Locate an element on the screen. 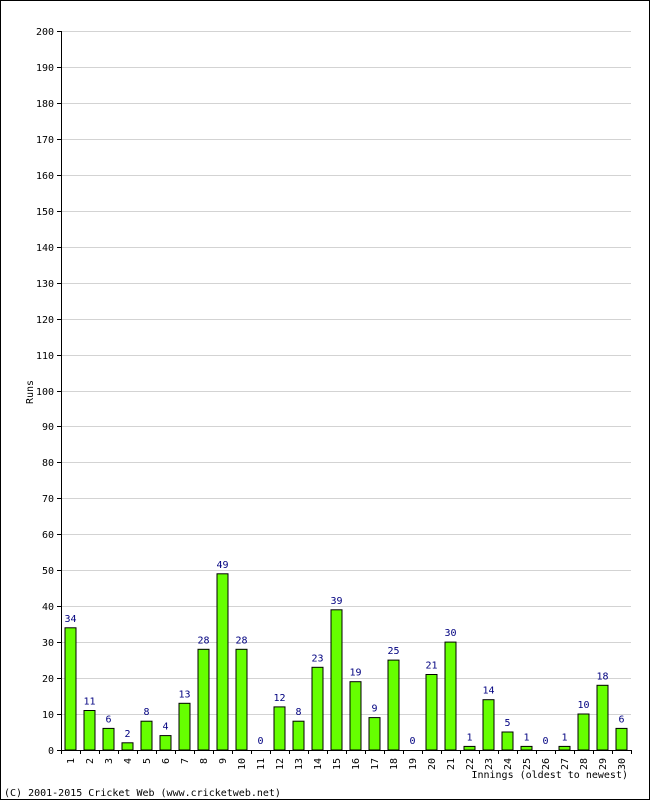  y-tick-label: 200 is located at coordinates (45, 32).